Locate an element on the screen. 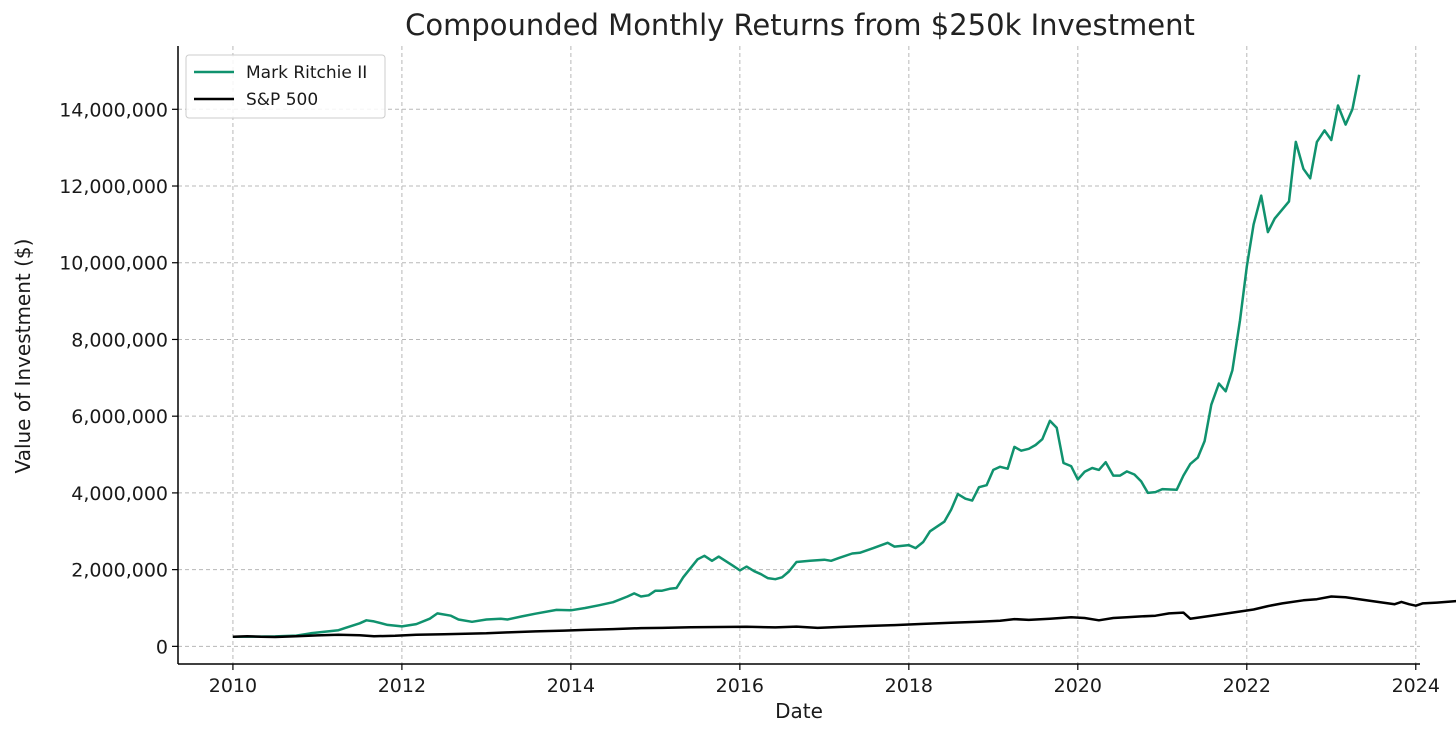 The image size is (1456, 736). y-tick-label: 0 is located at coordinates (162, 647).